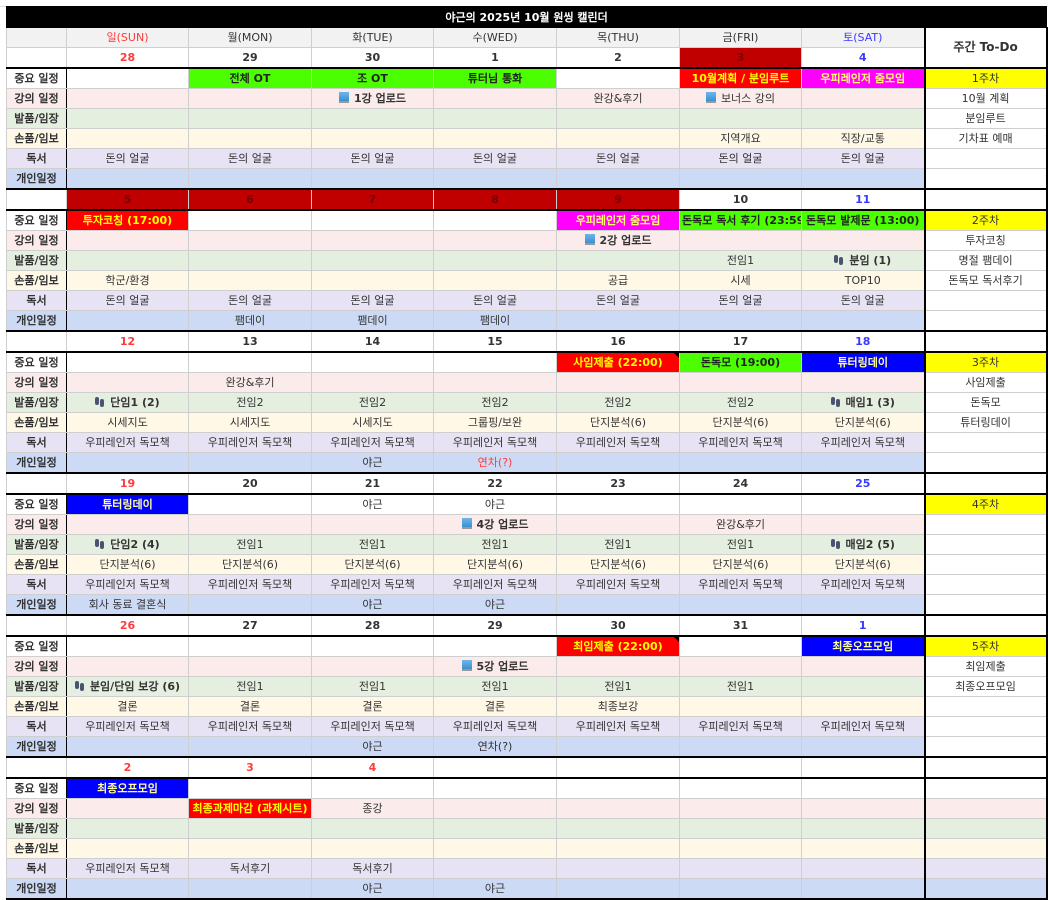 This screenshot has width=1048, height=900. What do you see at coordinates (618, 98) in the screenshot?
I see `lecture-cell: 완강&후기` at bounding box center [618, 98].